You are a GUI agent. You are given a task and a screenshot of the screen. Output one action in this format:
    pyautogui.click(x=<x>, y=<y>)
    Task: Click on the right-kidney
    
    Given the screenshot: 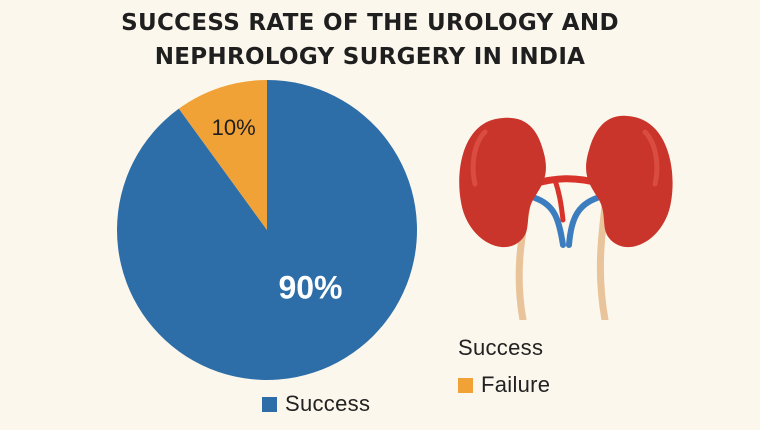 What is the action you would take?
    pyautogui.click(x=629, y=181)
    